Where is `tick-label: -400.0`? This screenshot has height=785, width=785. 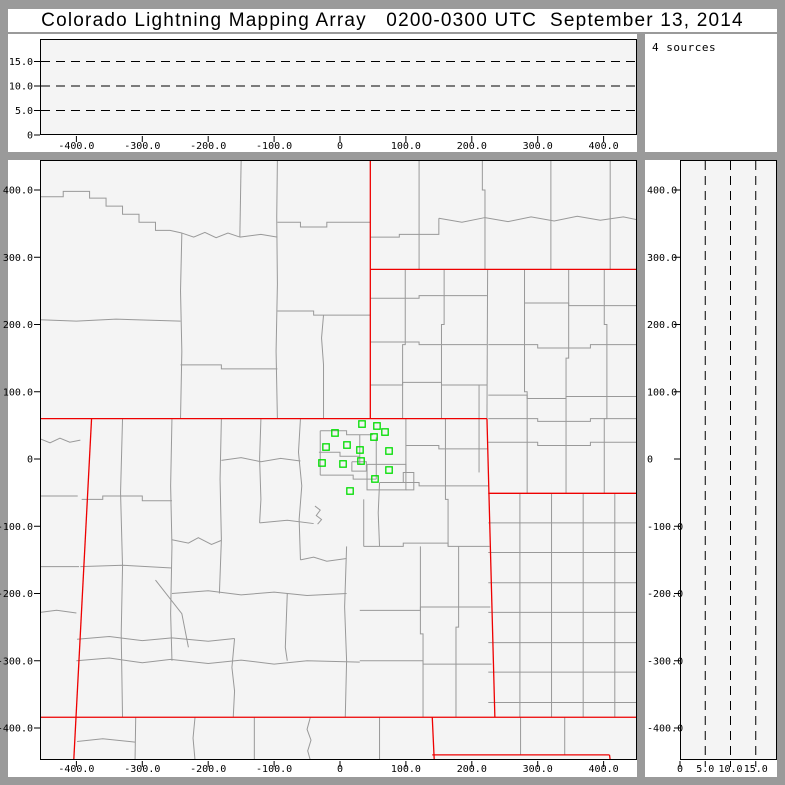 tick-label: -400.0 is located at coordinates (76, 146).